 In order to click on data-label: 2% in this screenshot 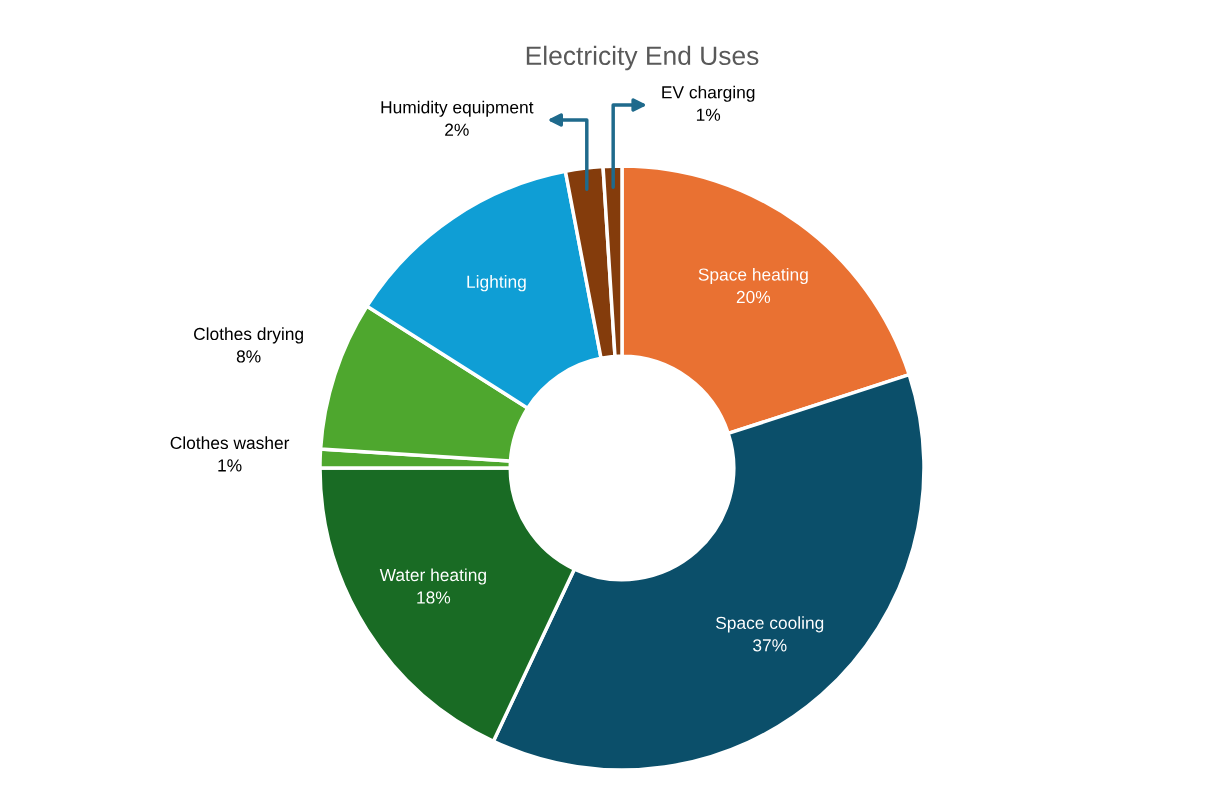, I will do `click(457, 129)`.